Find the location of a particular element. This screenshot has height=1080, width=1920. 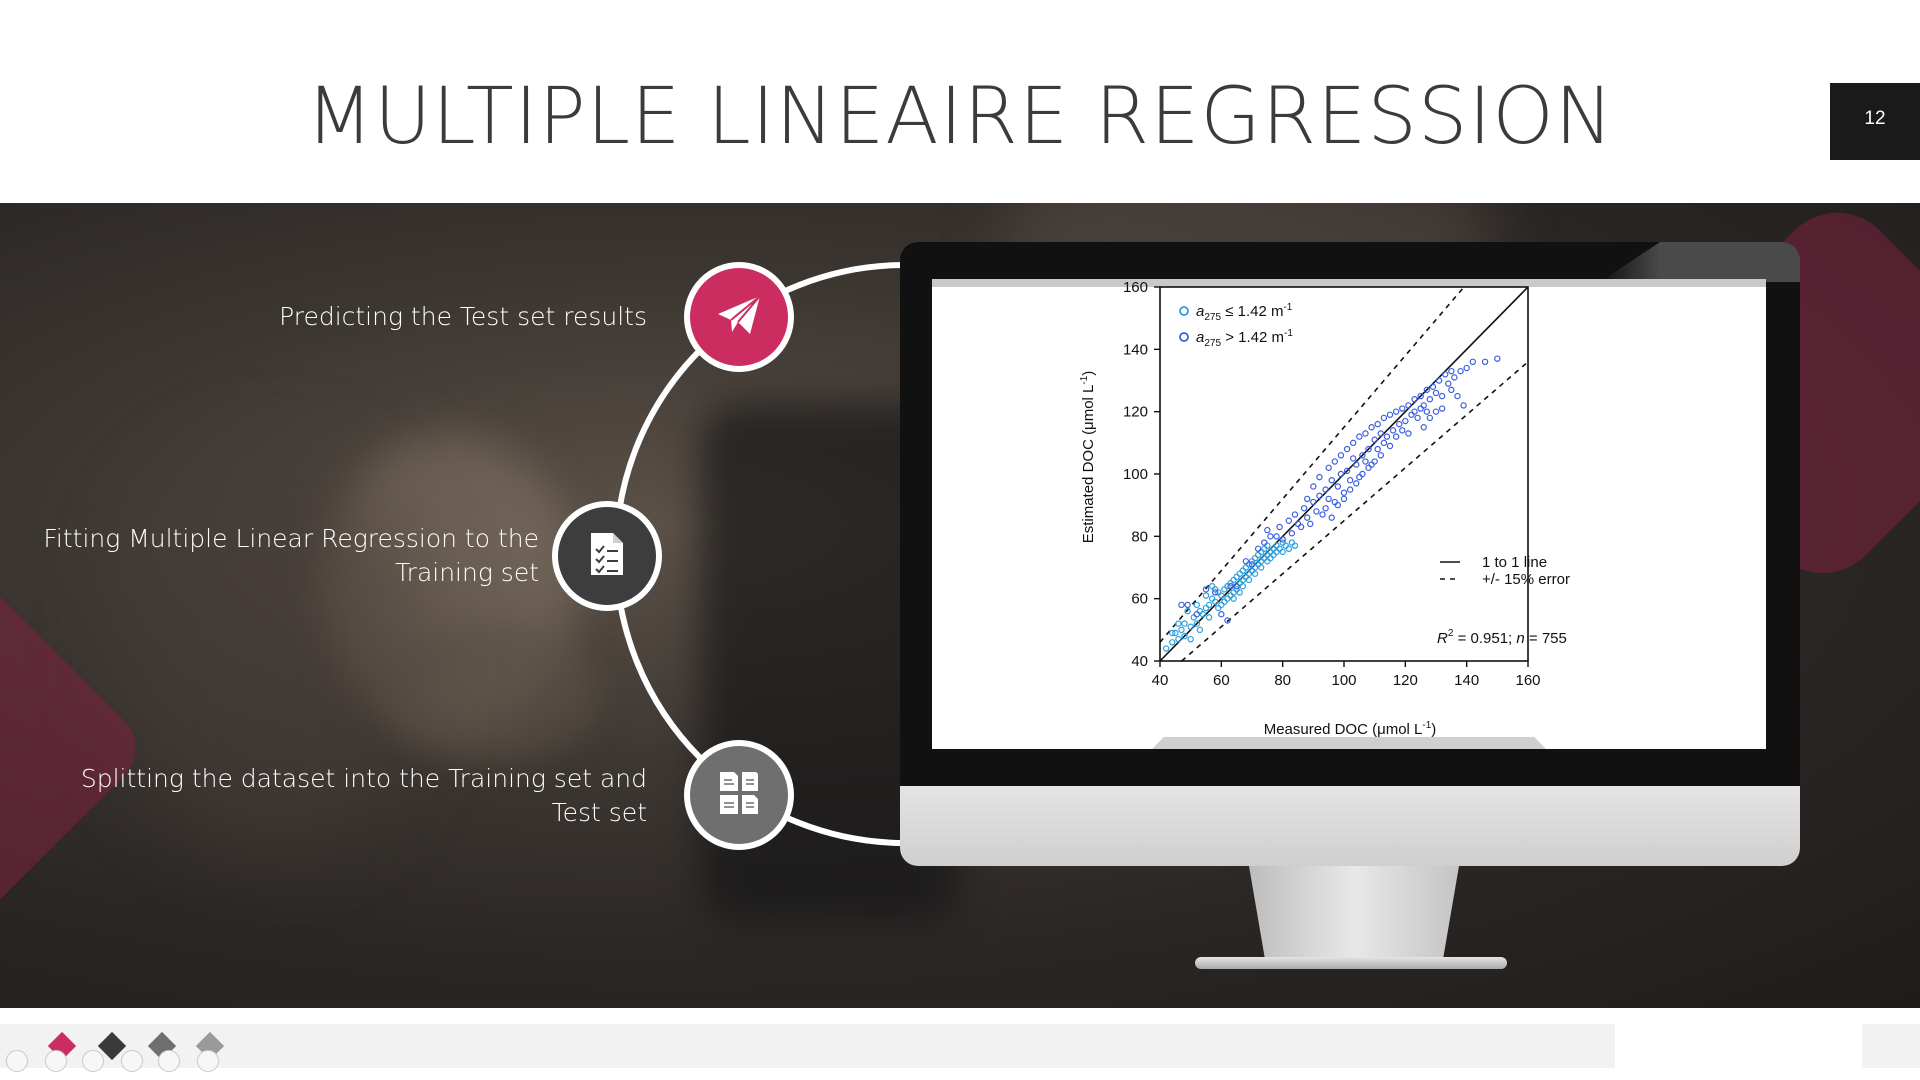

next-slide-button is located at coordinates (56, 1061).